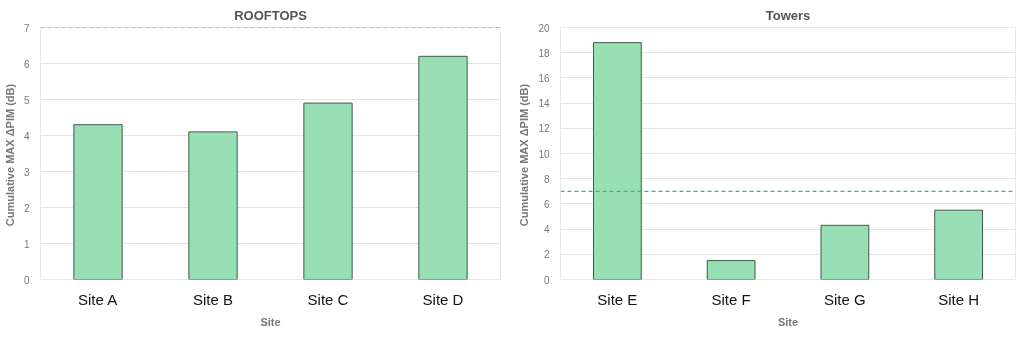  Describe the element at coordinates (328, 299) in the screenshot. I see `x-tick-label: Site C` at that location.